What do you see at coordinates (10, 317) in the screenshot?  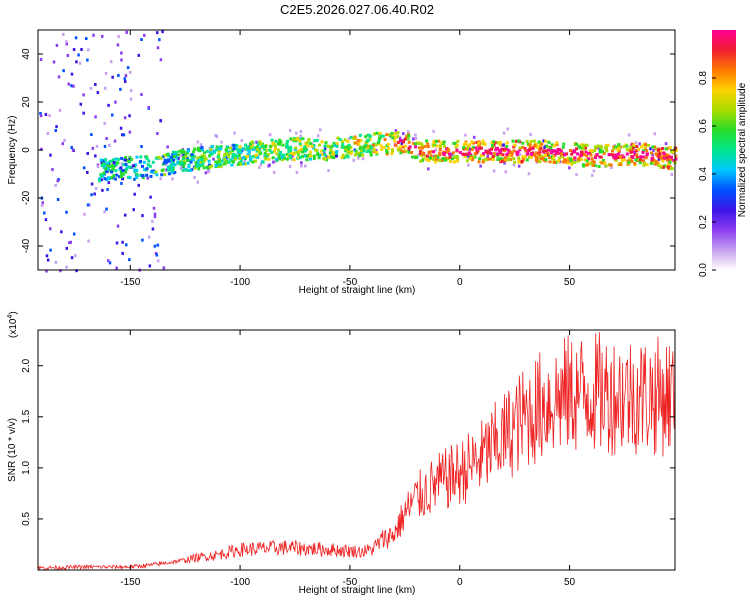 I see `scale-note-exponent: 4` at bounding box center [10, 317].